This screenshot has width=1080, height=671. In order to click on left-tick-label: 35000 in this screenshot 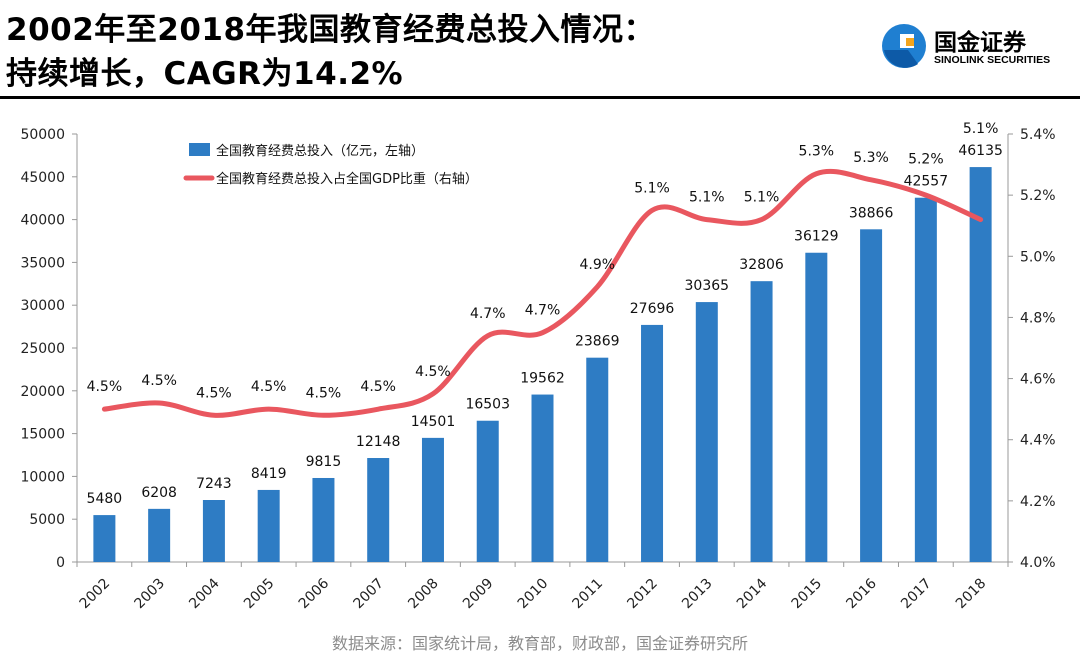, I will do `click(42, 263)`.